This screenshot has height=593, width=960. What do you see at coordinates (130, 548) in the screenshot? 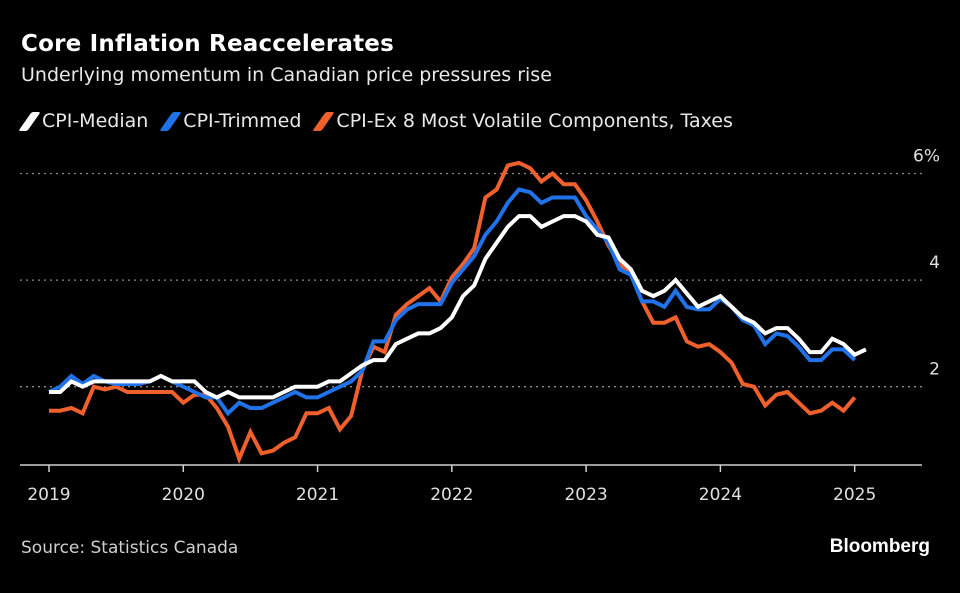
I see `source-note: Source: Statistics Canada` at bounding box center [130, 548].